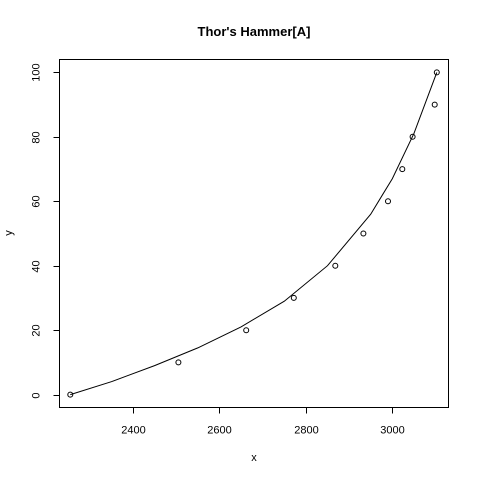 The image size is (480, 480). Describe the element at coordinates (219, 431) in the screenshot. I see `x-tick-label-1: 2600` at that location.